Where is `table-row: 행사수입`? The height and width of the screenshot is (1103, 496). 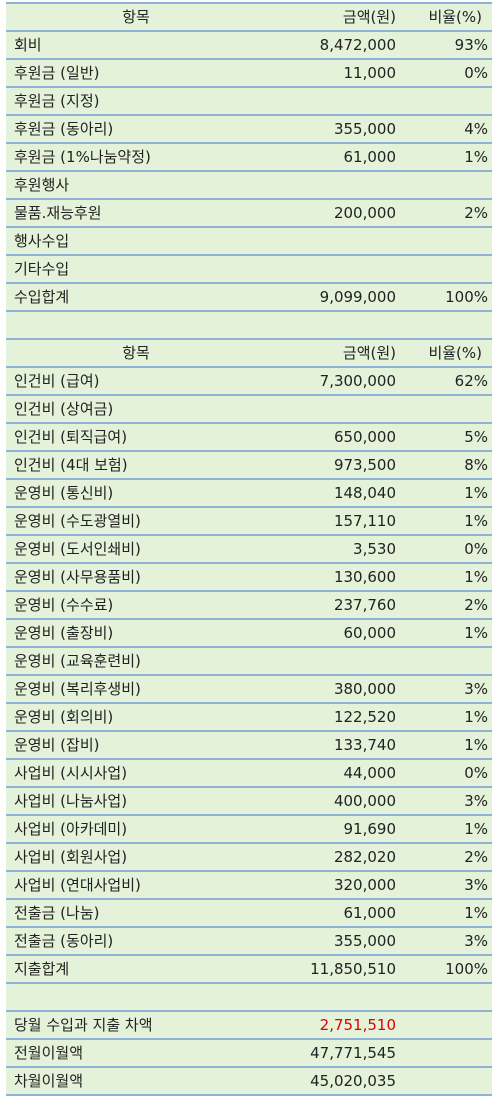 table-row: 행사수입 is located at coordinates (249, 242).